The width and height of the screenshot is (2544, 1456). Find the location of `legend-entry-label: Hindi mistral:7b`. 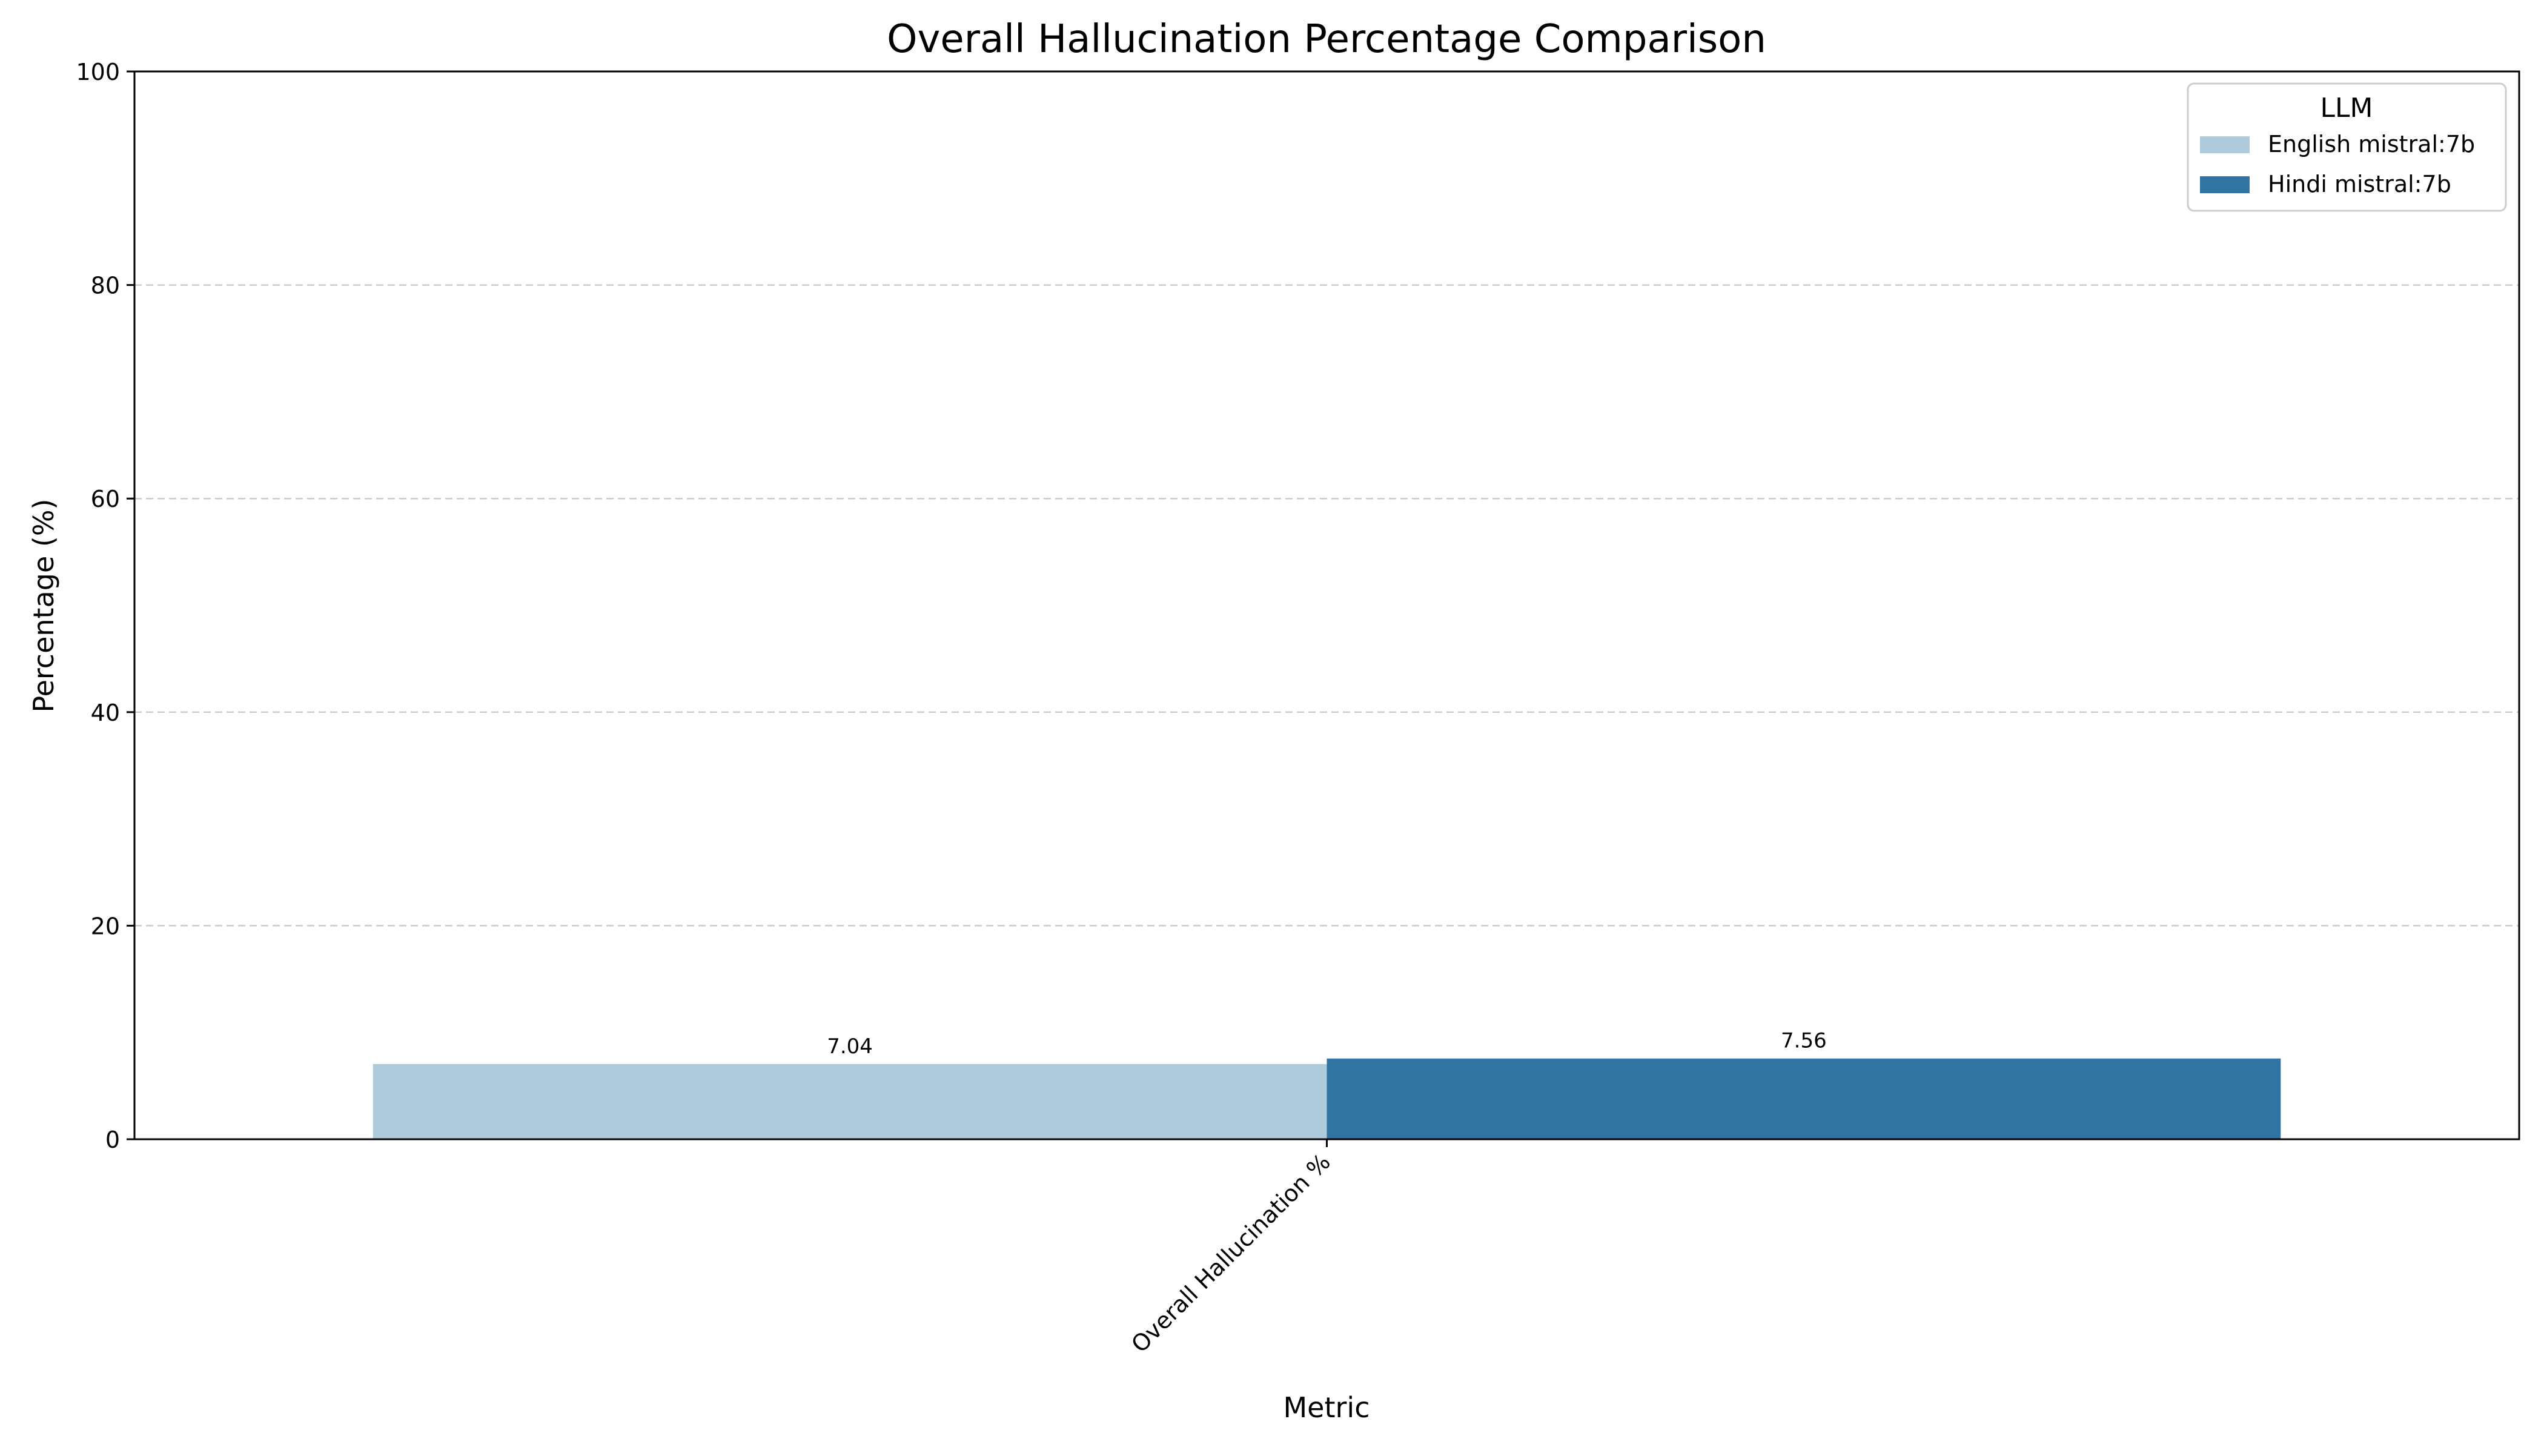

legend-entry-label: Hindi mistral:7b is located at coordinates (2359, 184).